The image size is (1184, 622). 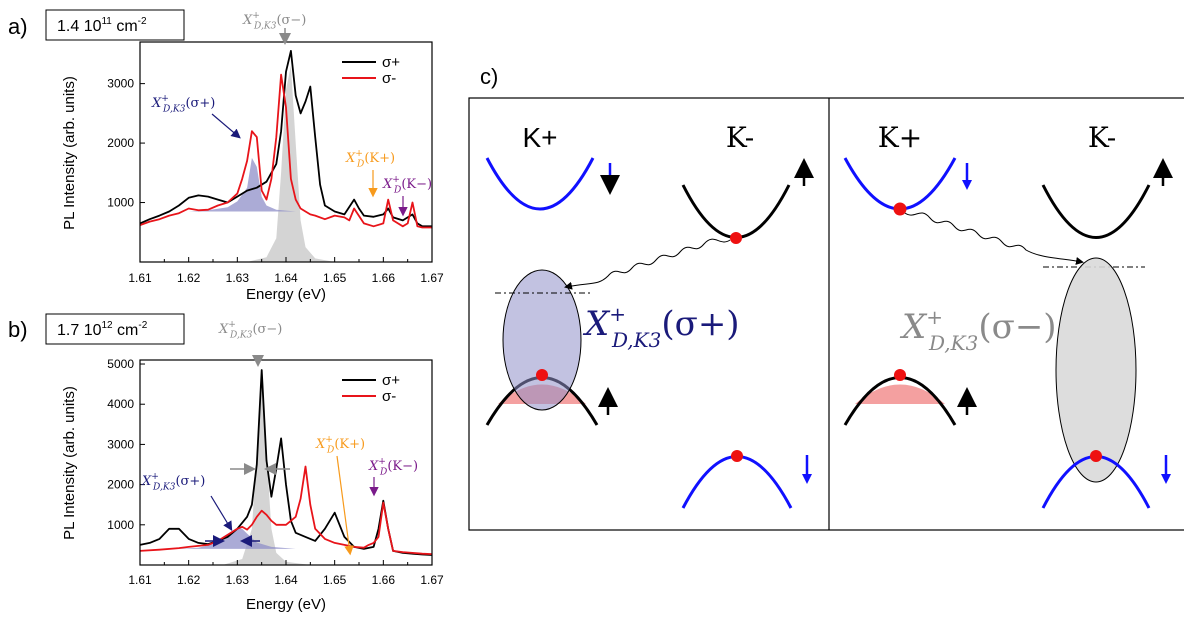 What do you see at coordinates (18, 329) in the screenshot?
I see `panel-b-label: b)` at bounding box center [18, 329].